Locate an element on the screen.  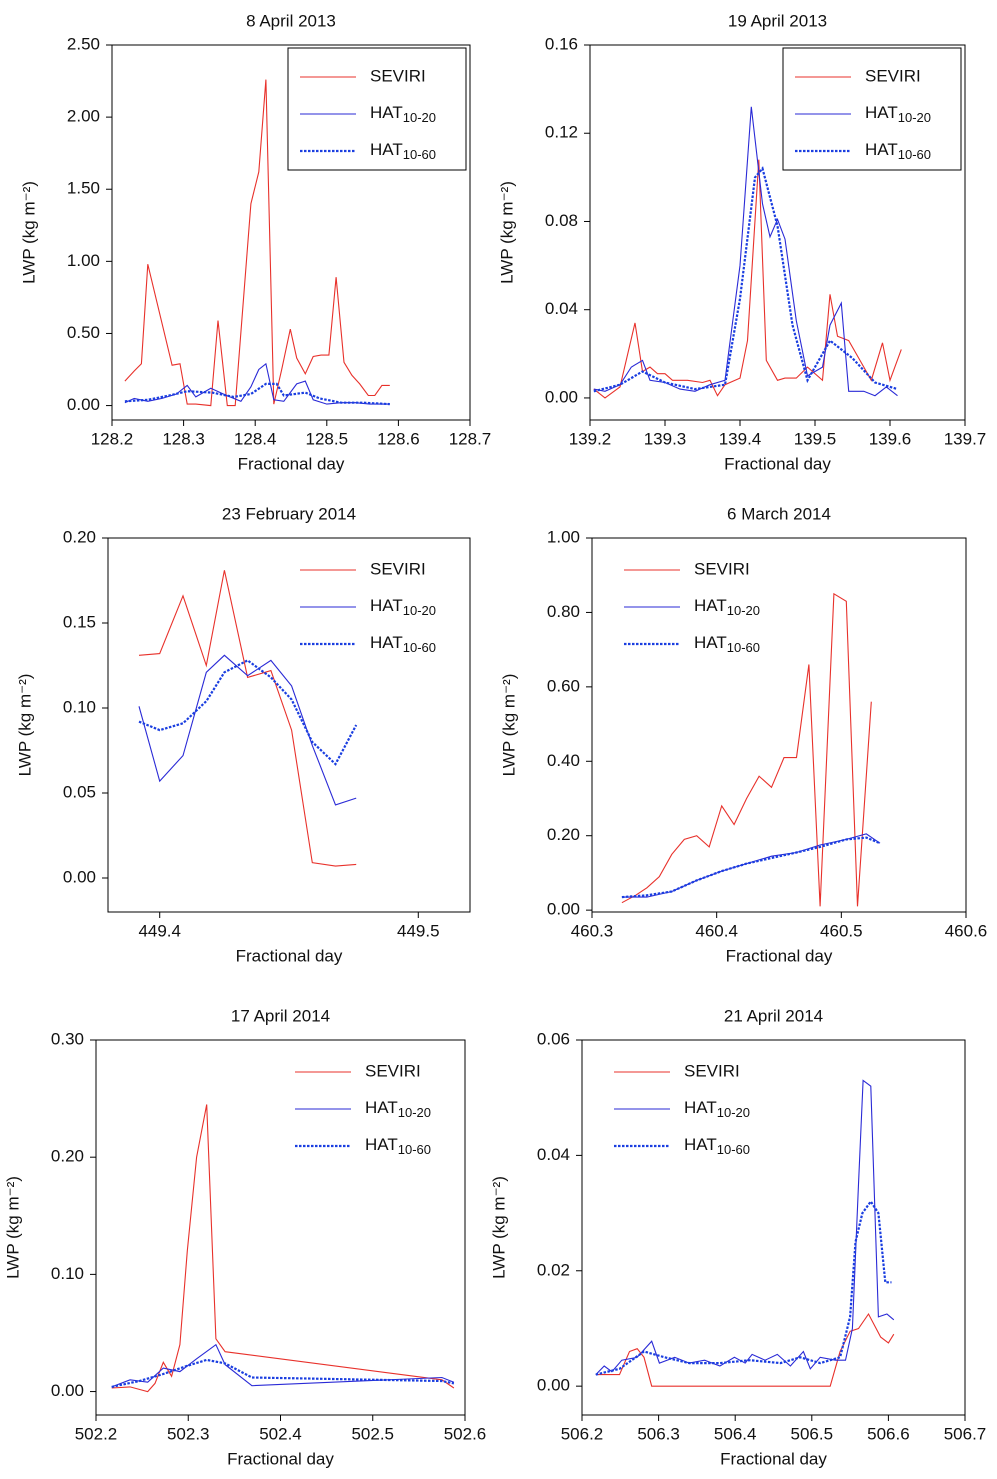
x-tick-label: 502.5 is located at coordinates (372, 1433).